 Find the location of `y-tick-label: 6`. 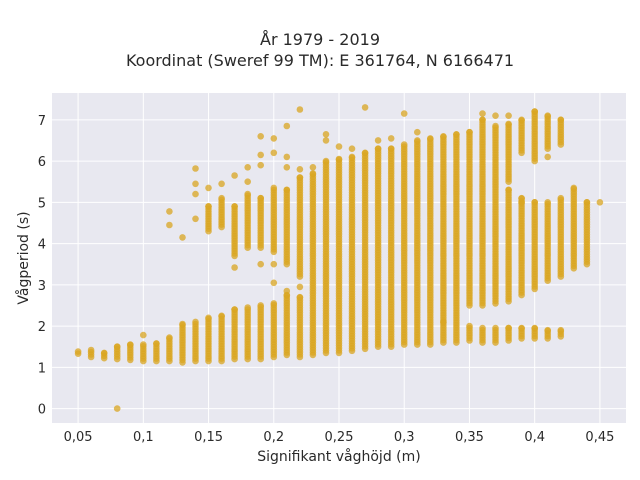

y-tick-label: 6 is located at coordinates (42, 162).